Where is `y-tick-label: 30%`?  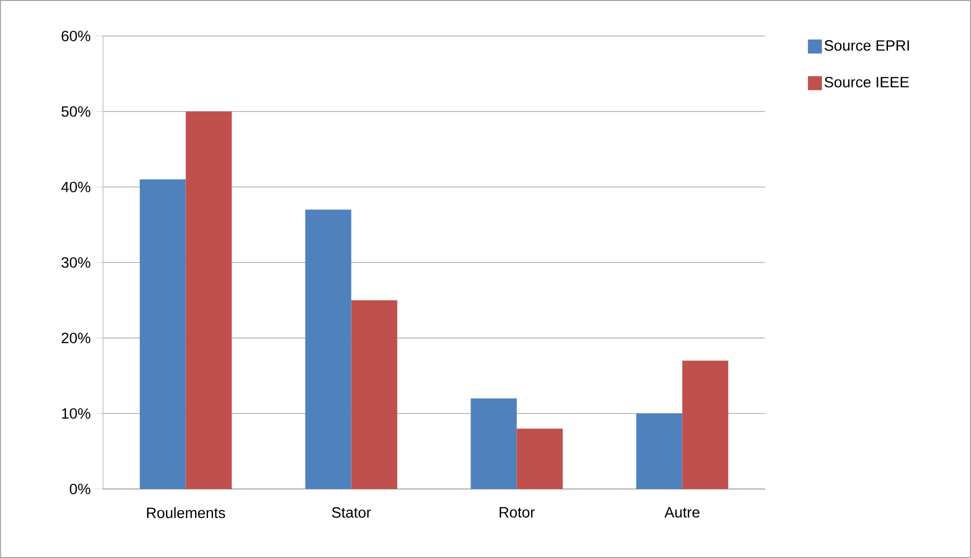 y-tick-label: 30% is located at coordinates (75, 262).